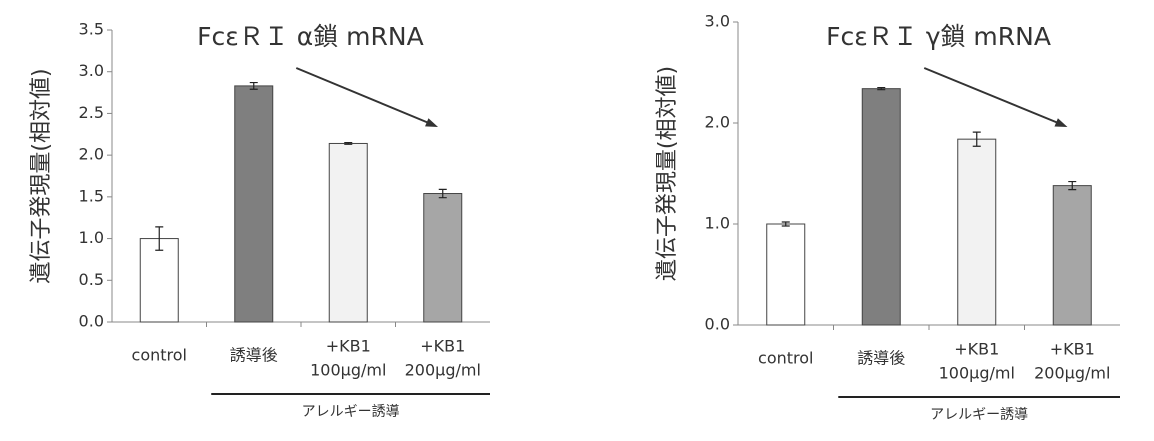  What do you see at coordinates (91, 112) in the screenshot?
I see `y-tick-label: 2.5` at bounding box center [91, 112].